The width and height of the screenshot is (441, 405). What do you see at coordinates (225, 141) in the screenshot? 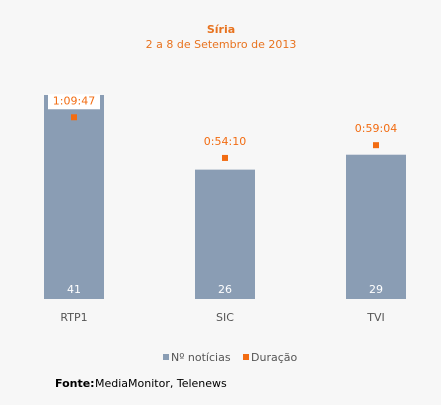
I see `duration-label: 0:54:10` at bounding box center [225, 141].